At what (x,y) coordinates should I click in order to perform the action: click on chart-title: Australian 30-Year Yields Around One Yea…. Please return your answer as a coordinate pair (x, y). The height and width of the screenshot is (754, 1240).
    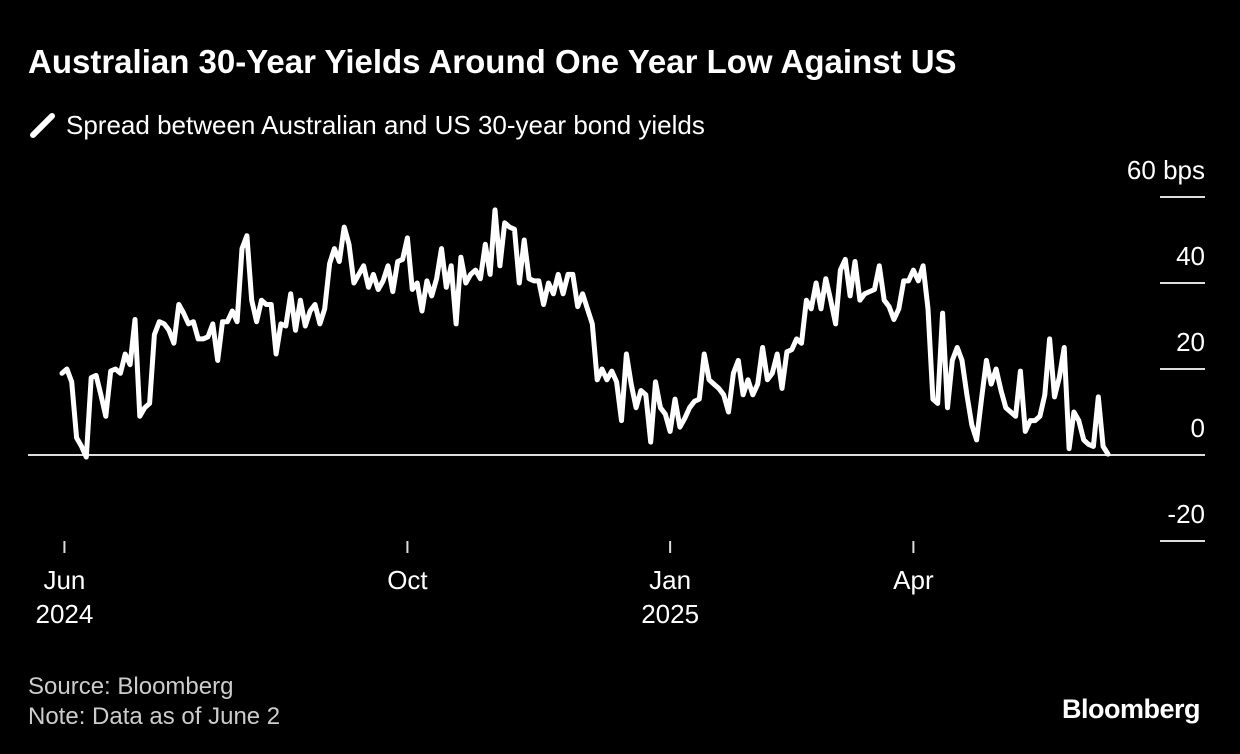
    Looking at the image, I should click on (492, 61).